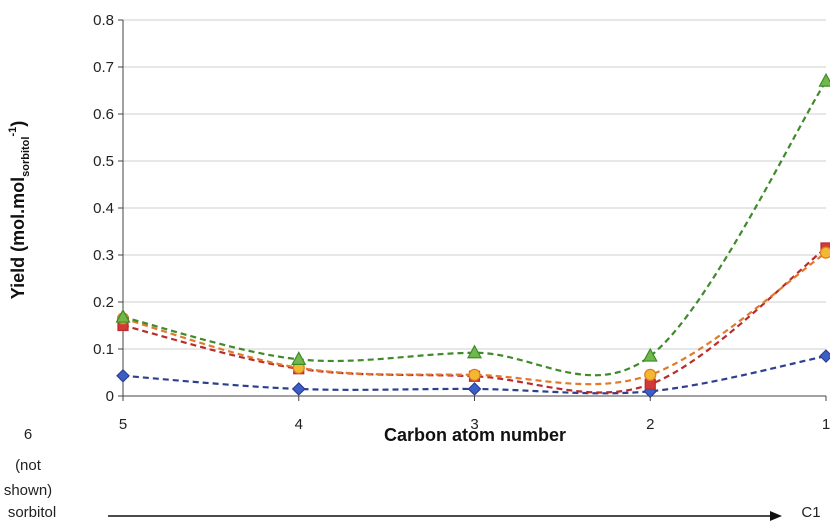 Image resolution: width=830 pixels, height=526 pixels. I want to click on y-tick-label: 0.8, so click(103, 20).